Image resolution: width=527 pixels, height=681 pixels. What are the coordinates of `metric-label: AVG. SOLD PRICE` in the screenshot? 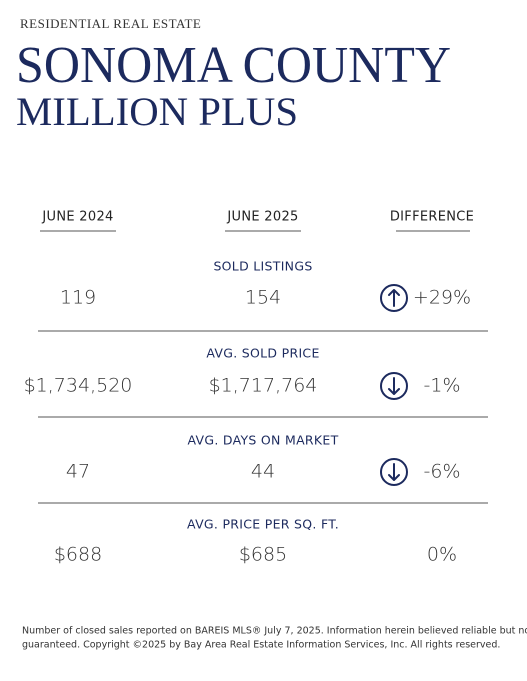 It's located at (262, 353).